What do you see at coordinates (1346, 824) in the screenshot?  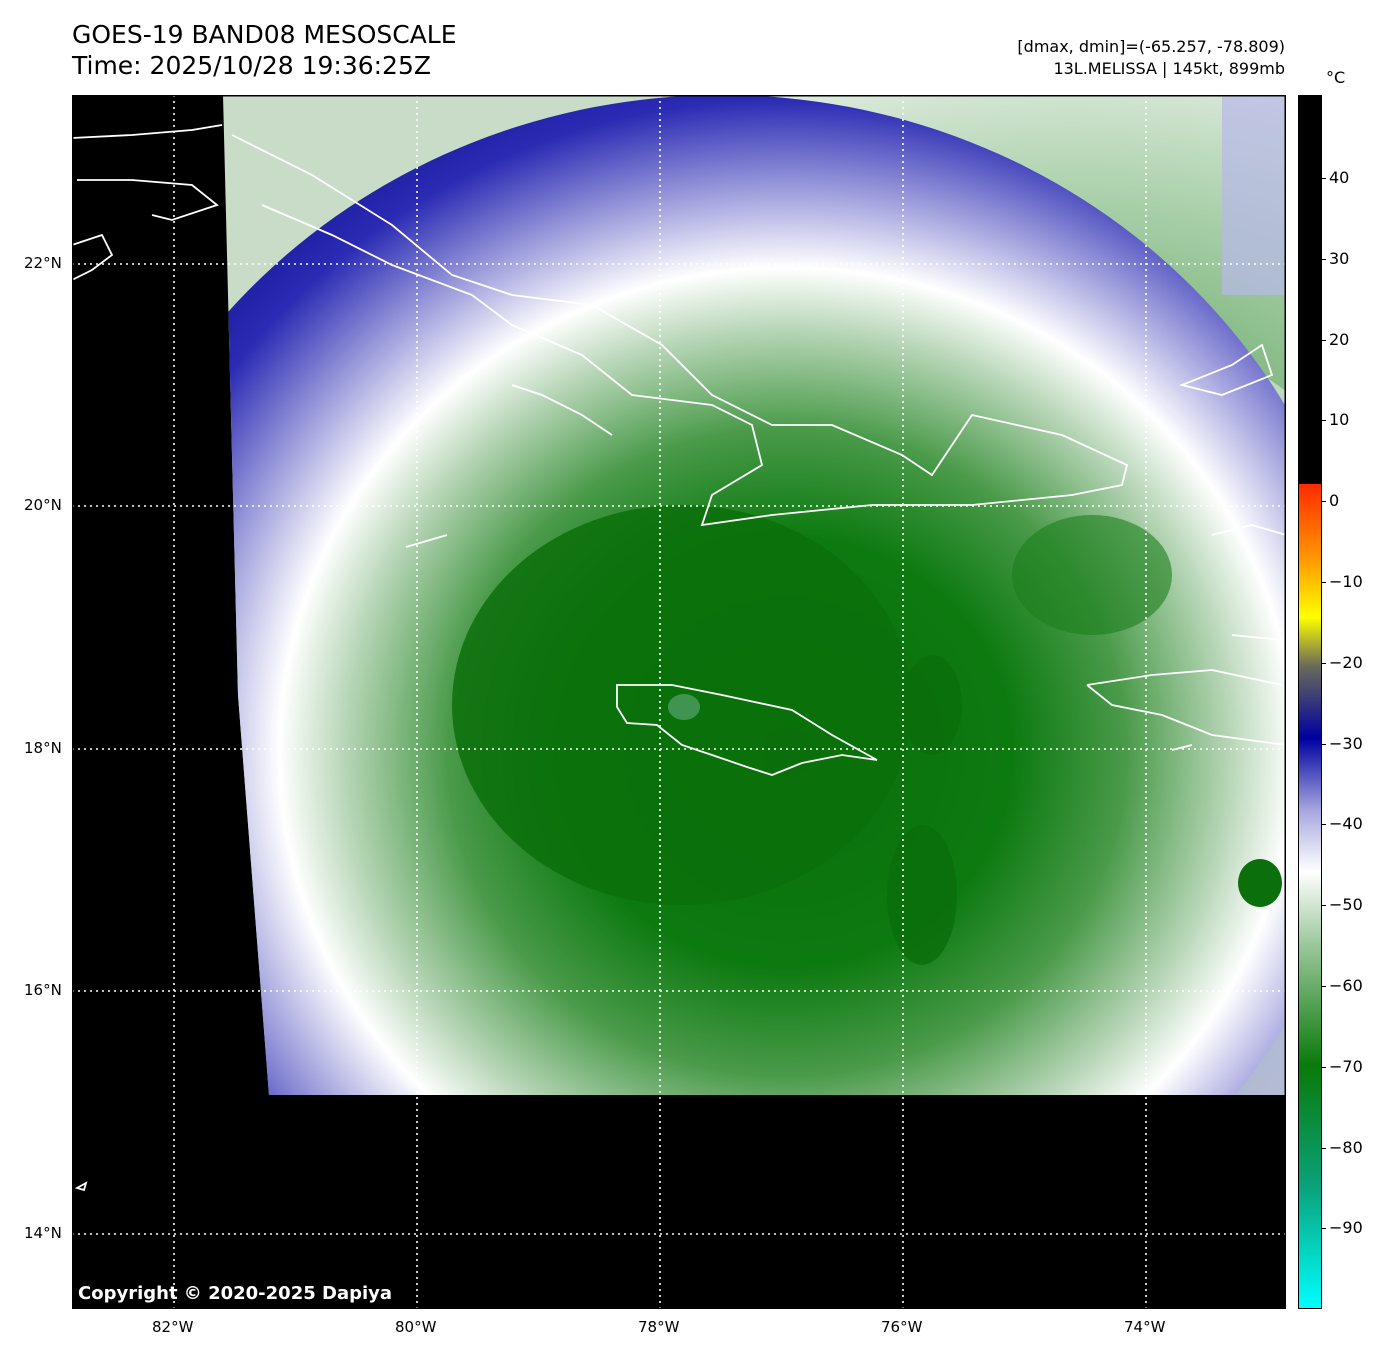 I see `colorbar-tick-label: −40` at bounding box center [1346, 824].